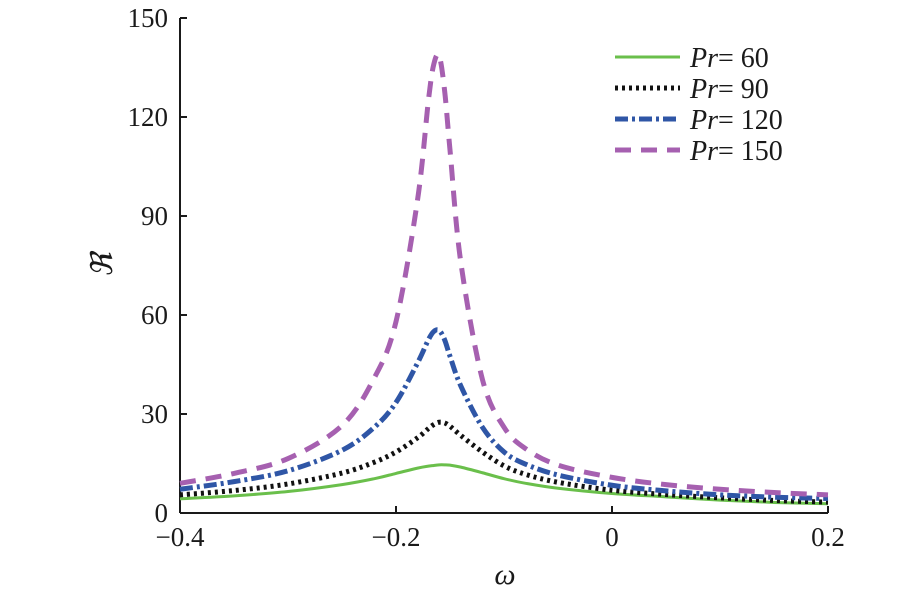 The width and height of the screenshot is (921, 592). What do you see at coordinates (828, 537) in the screenshot?
I see `x-tick-label: 0.2` at bounding box center [828, 537].